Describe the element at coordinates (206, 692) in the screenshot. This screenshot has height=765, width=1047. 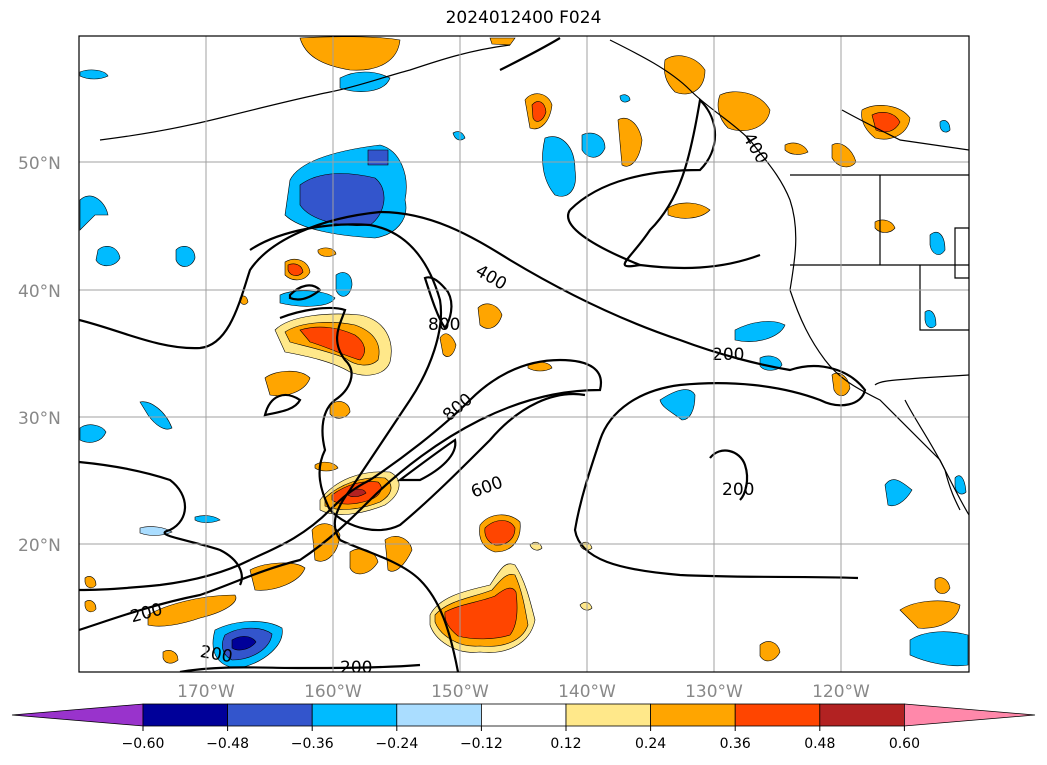
I see `lon-label-170w: 170°W` at that location.